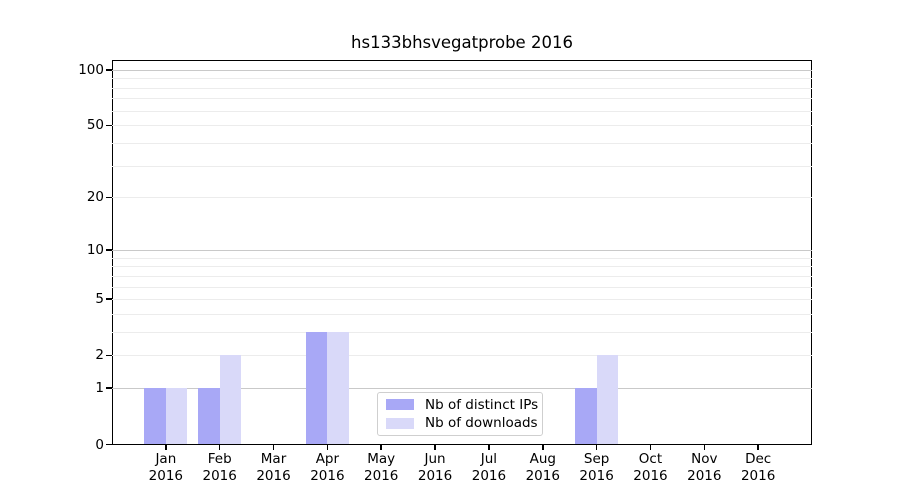 This screenshot has height=500, width=900. What do you see at coordinates (99, 388) in the screenshot?
I see `y-tick-label: 1` at bounding box center [99, 388].